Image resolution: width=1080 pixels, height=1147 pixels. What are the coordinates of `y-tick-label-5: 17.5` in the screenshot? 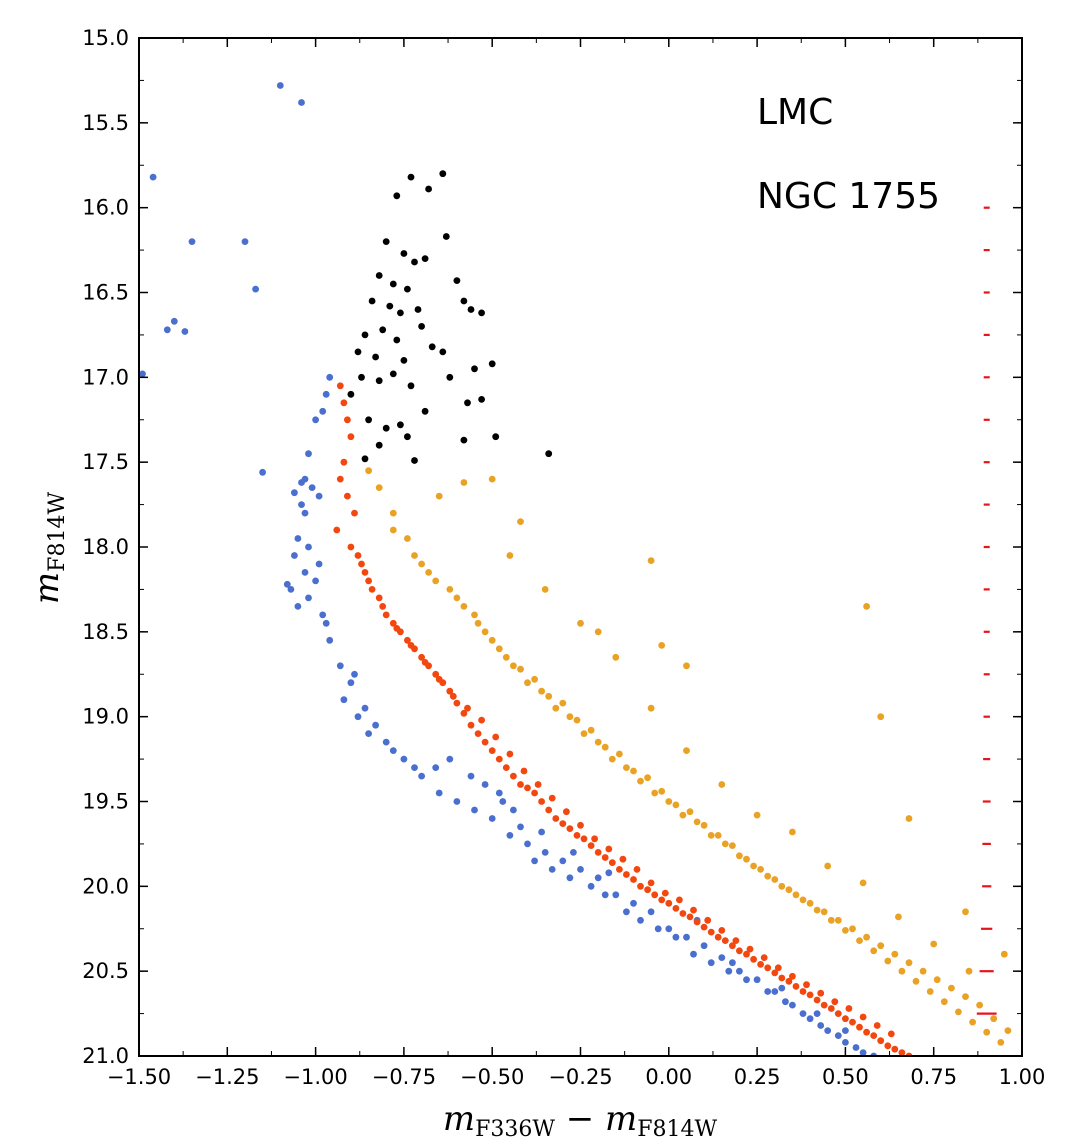 It's located at (105, 462).